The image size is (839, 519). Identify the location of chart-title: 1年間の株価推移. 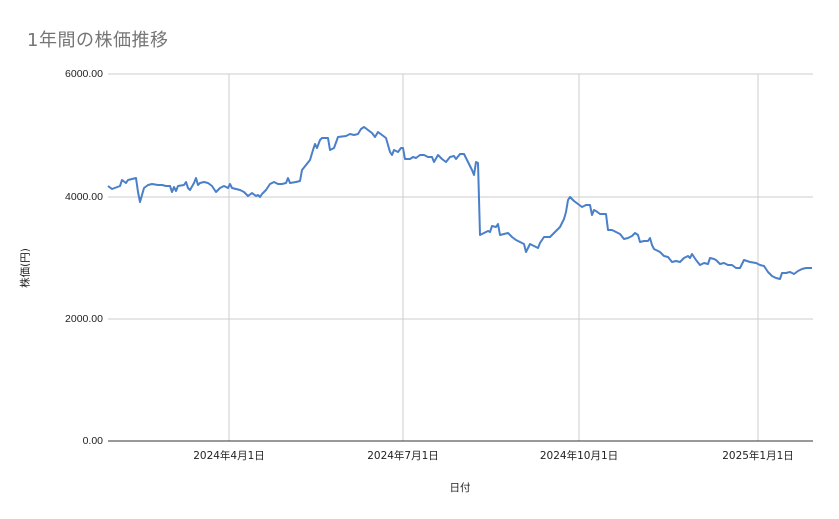
(98, 40).